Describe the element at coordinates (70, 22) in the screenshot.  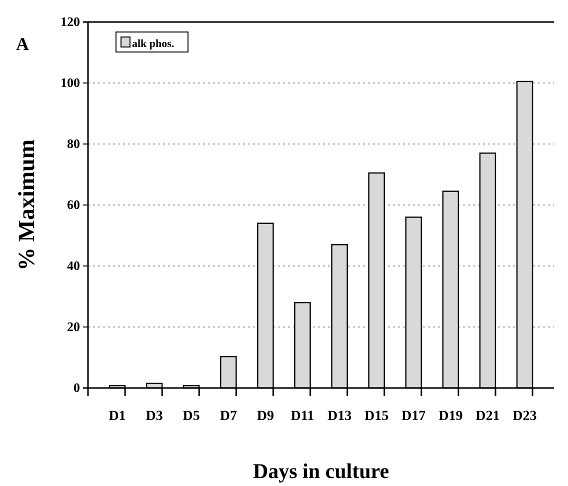
I see `y-tick-label: 120` at that location.